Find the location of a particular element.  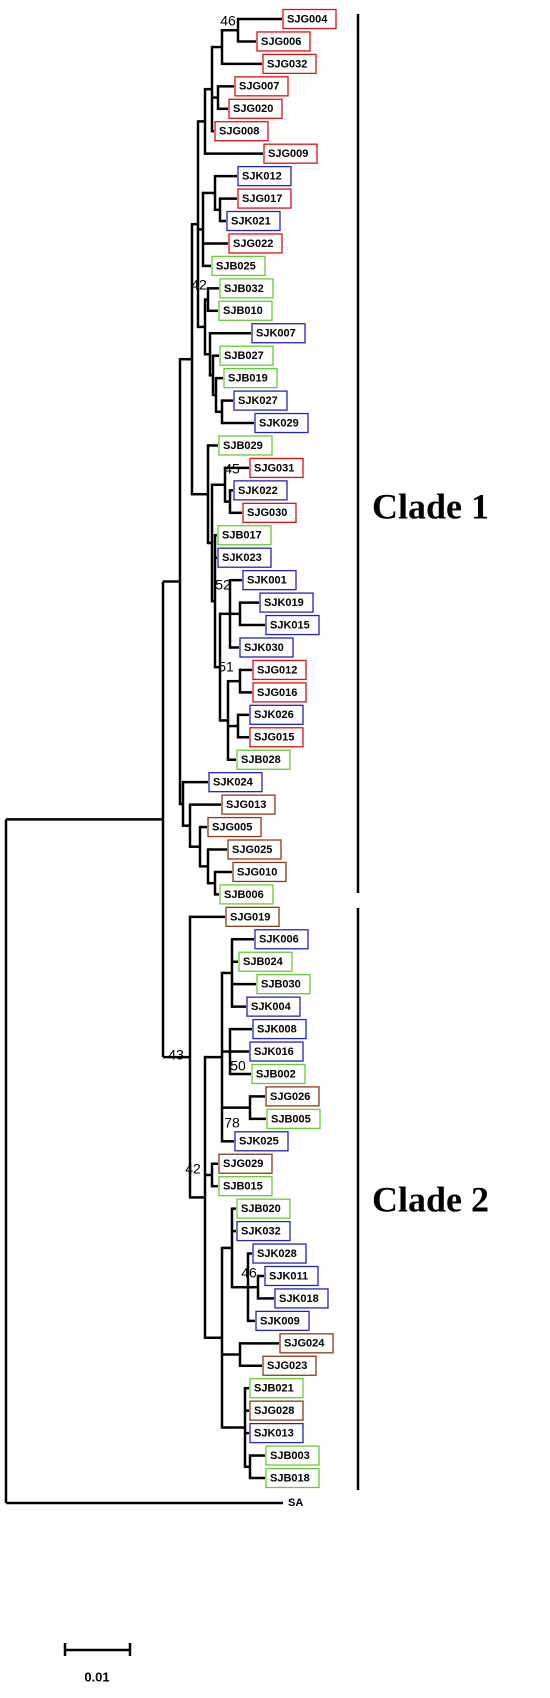

leaf-label: SJK004 is located at coordinates (271, 1007).